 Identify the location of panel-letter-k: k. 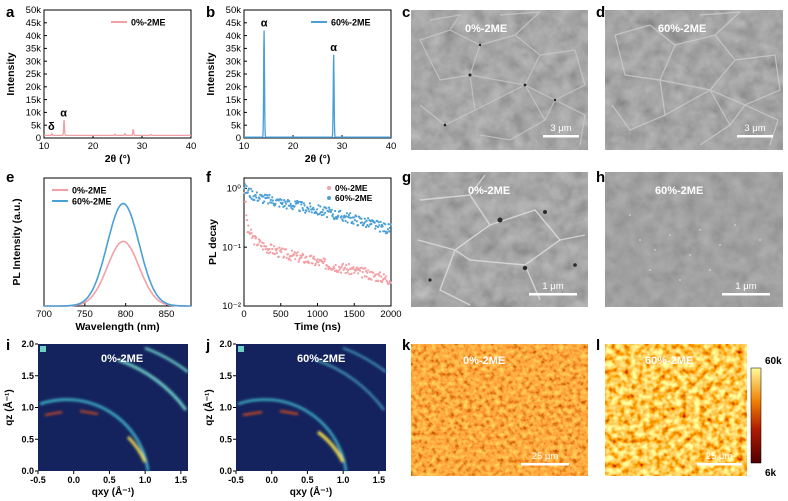
(406, 345).